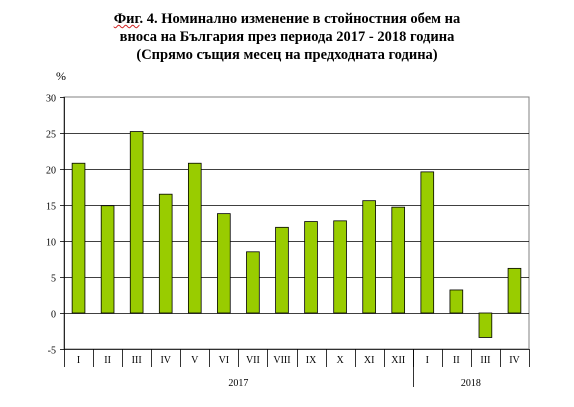 The image size is (574, 407). What do you see at coordinates (51, 135) in the screenshot?
I see `y-tick-label-1: 25` at bounding box center [51, 135].